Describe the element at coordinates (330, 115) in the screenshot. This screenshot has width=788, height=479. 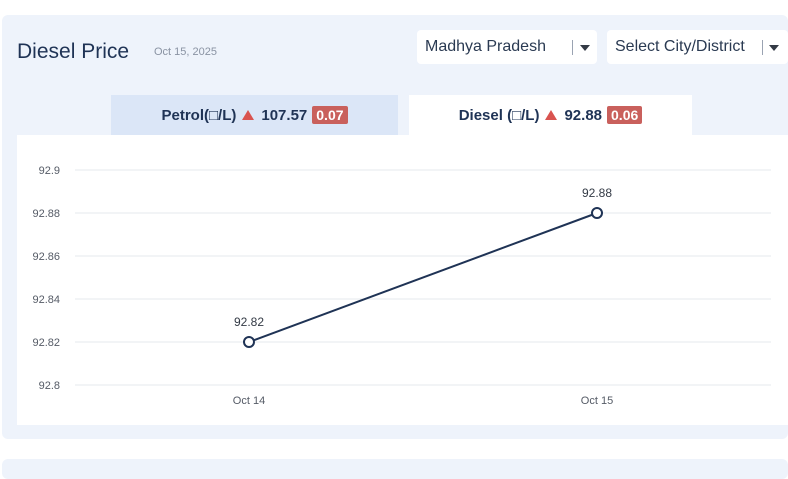
I see `tab-petrol-change-badge: 0.07` at that location.